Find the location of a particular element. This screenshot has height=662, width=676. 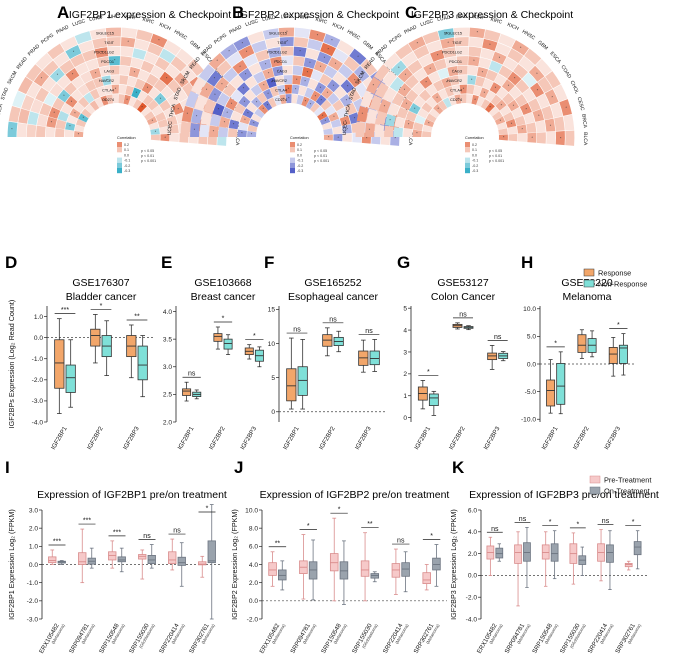

chart-subtitle: Bladder cancer is located at coordinates (101, 297).